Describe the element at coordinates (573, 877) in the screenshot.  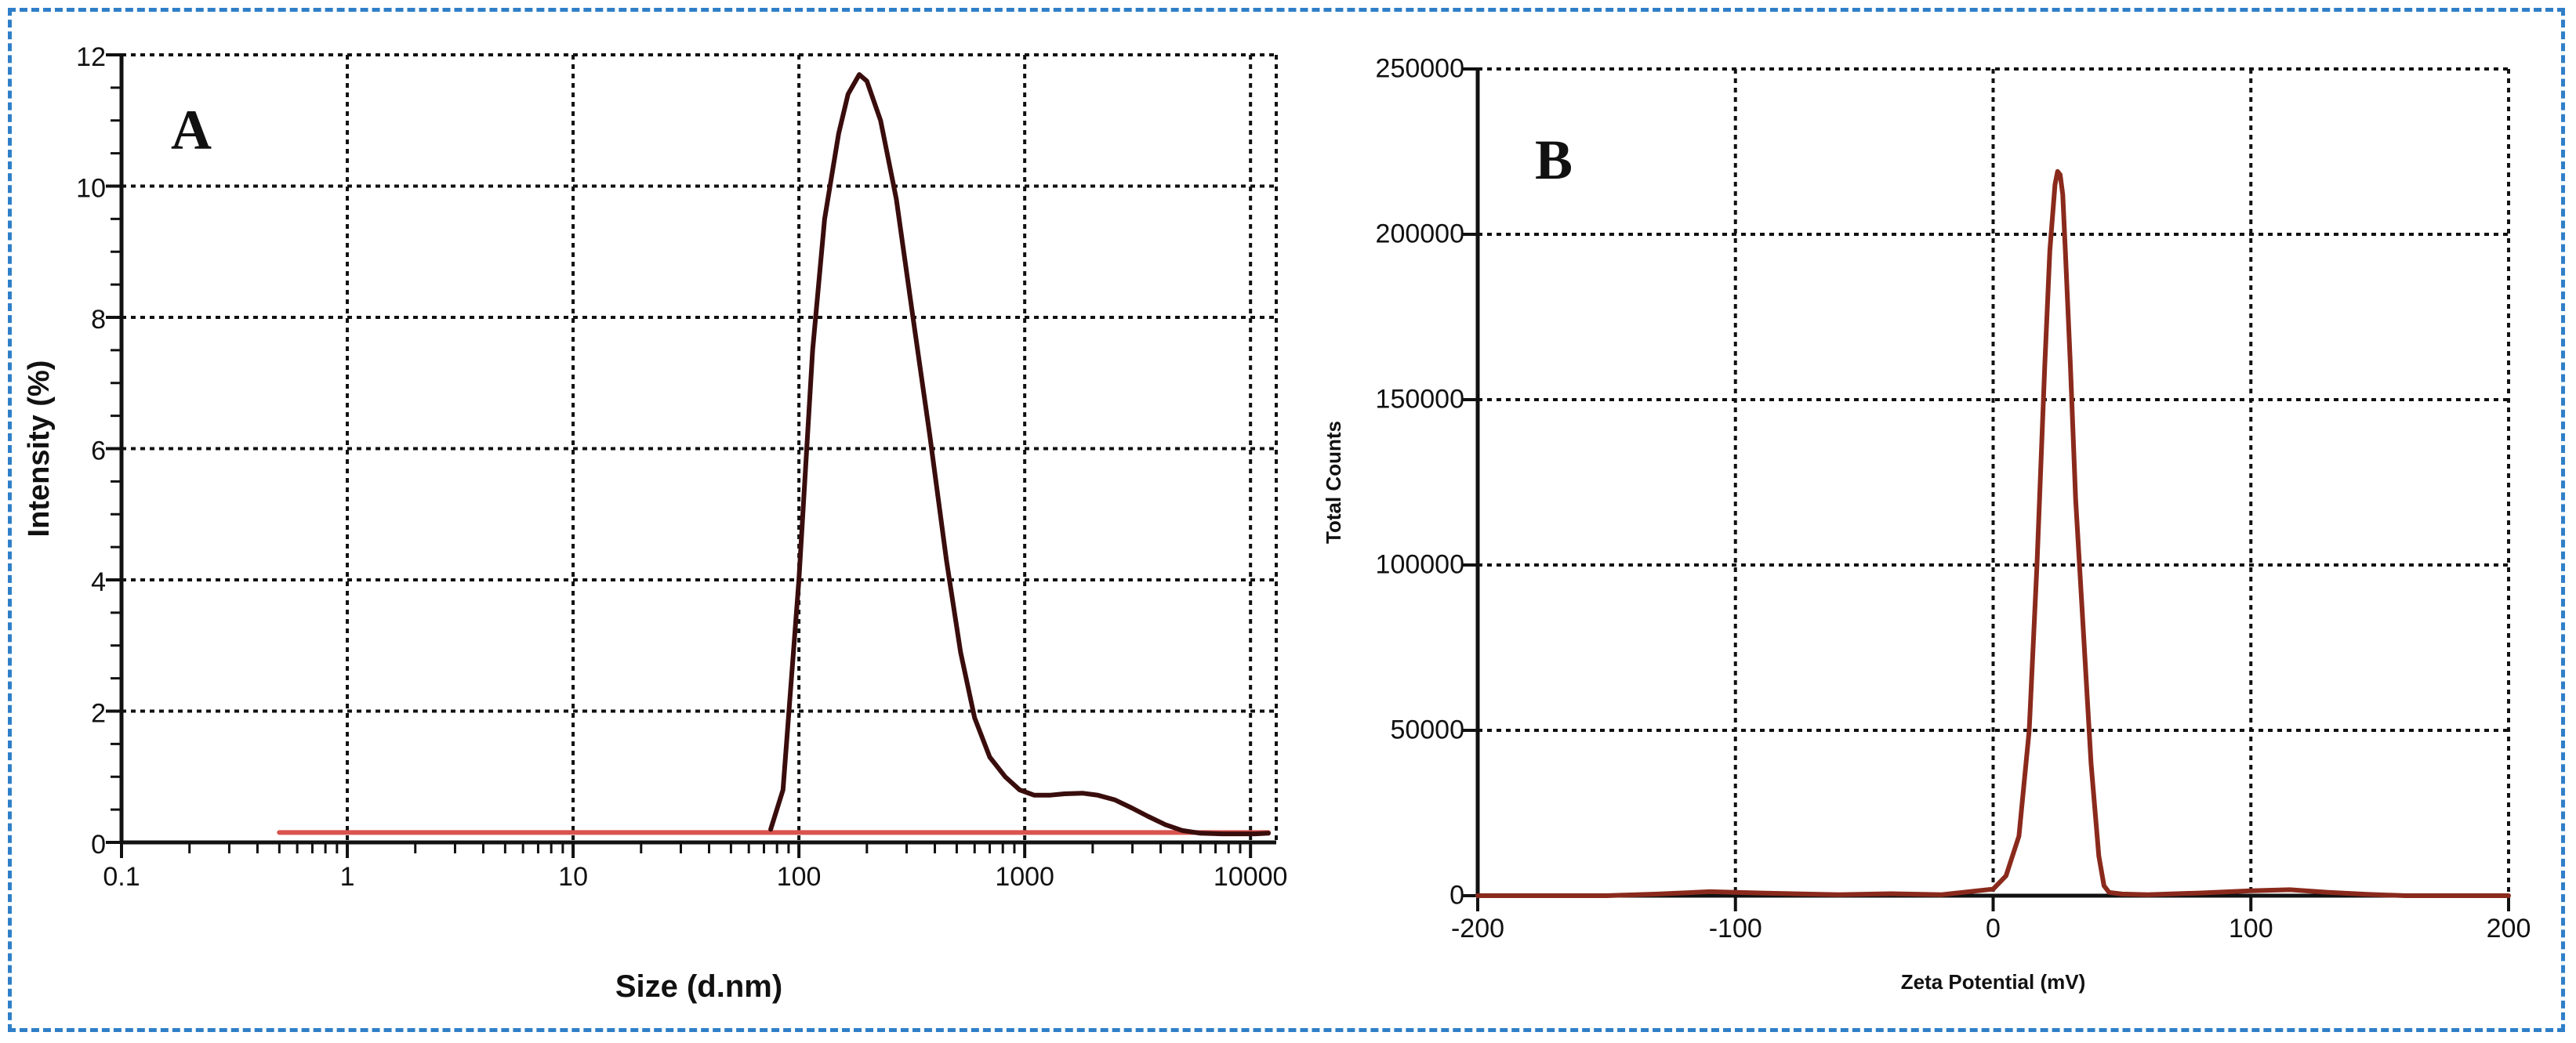
I see `chart-a-x-tick-label: 10` at that location.